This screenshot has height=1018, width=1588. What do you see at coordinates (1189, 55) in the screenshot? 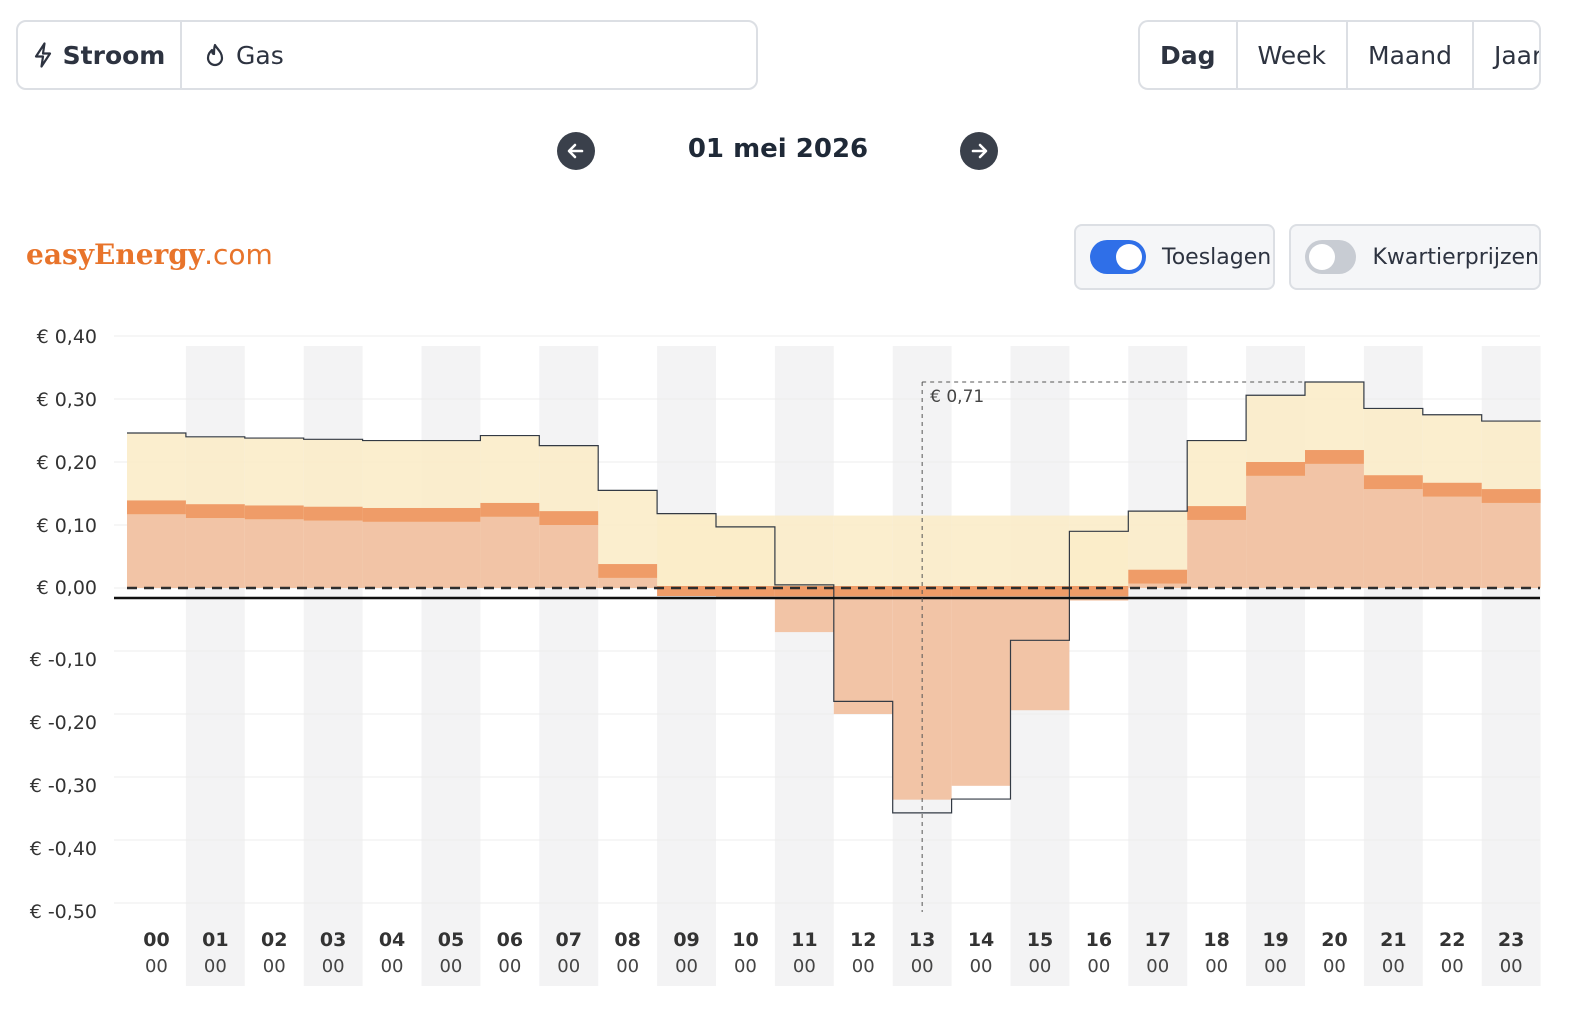
I see `tab-dag: Dag` at bounding box center [1189, 55].